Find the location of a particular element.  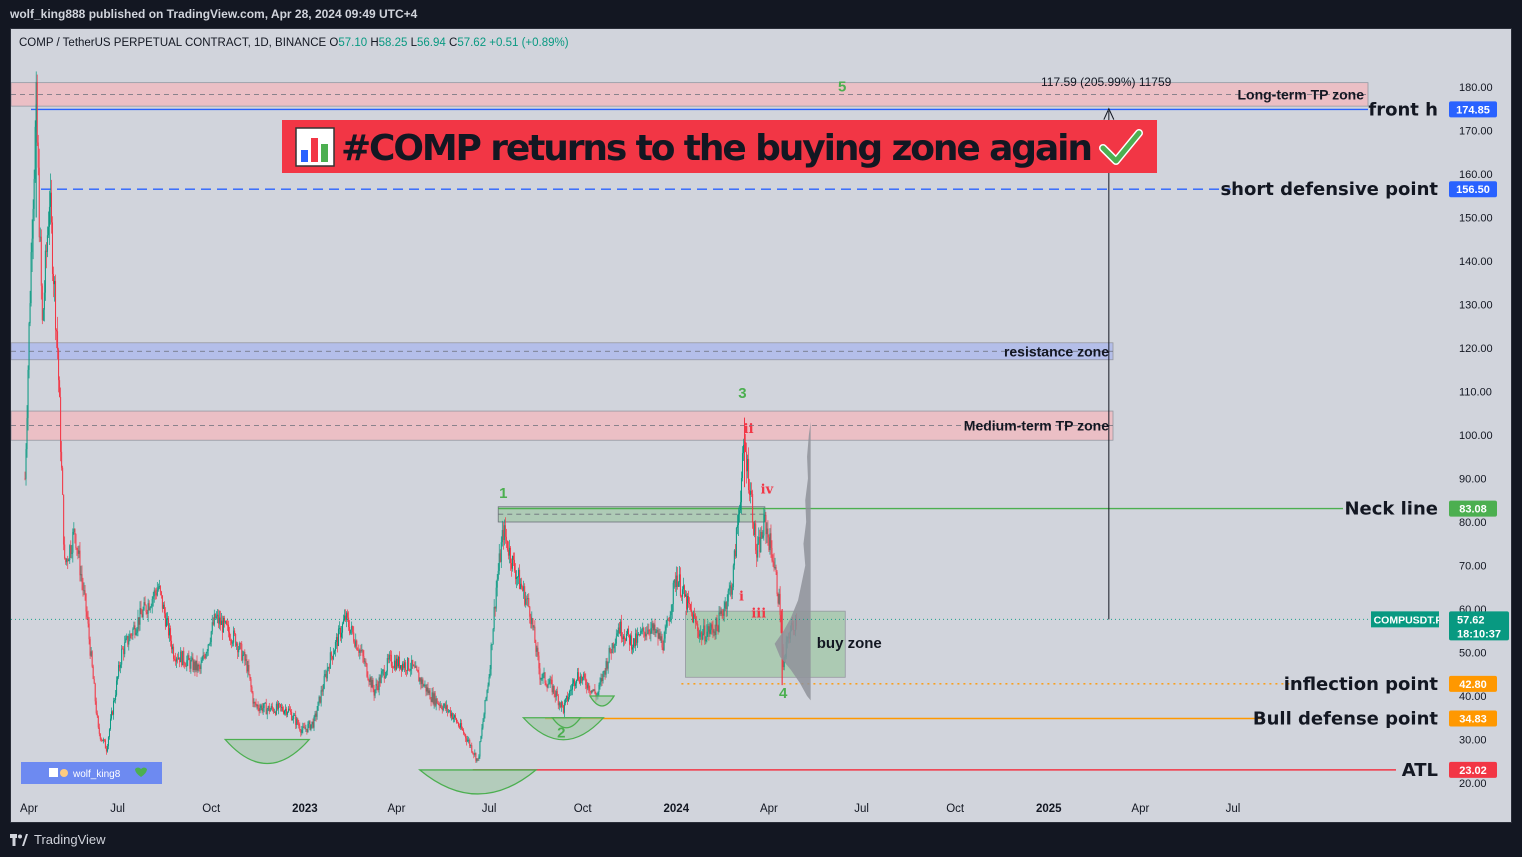

price-badge-text: 174.85 is located at coordinates (1473, 110).